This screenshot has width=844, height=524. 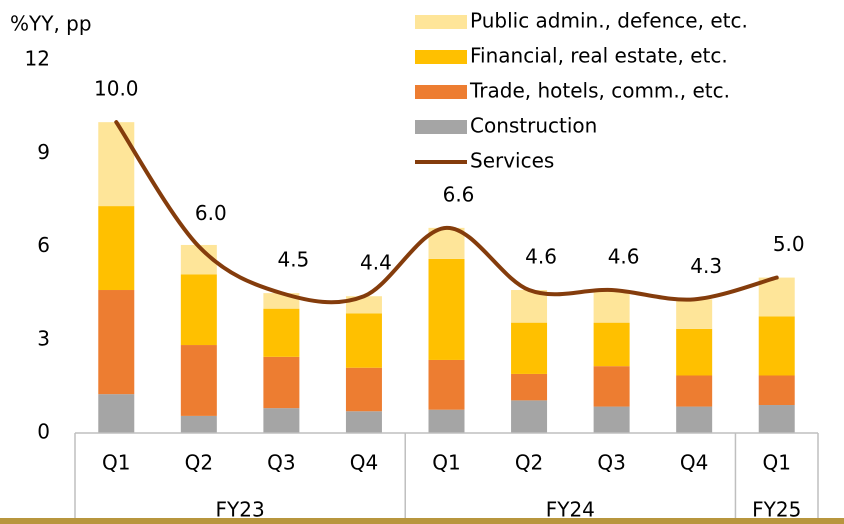 I want to click on group-label: FY23, so click(x=240, y=510).